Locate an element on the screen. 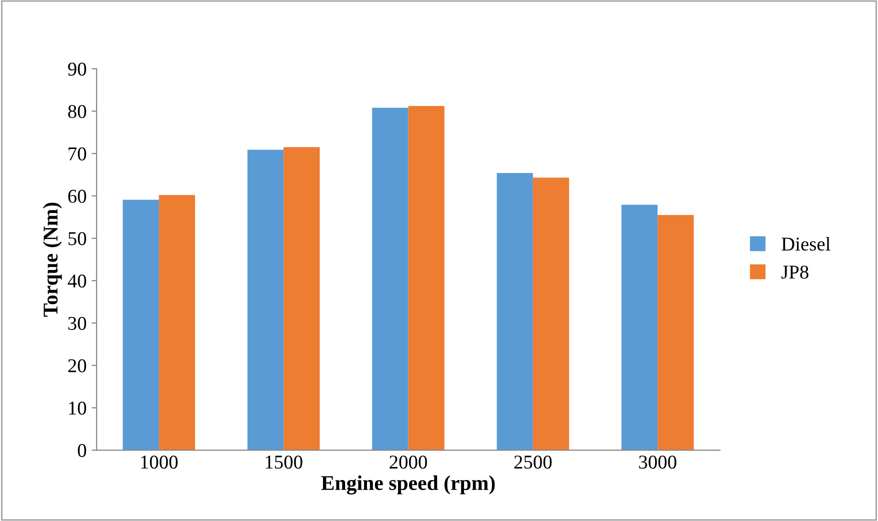 The width and height of the screenshot is (878, 521). y-tick-label: 60 is located at coordinates (77, 196).